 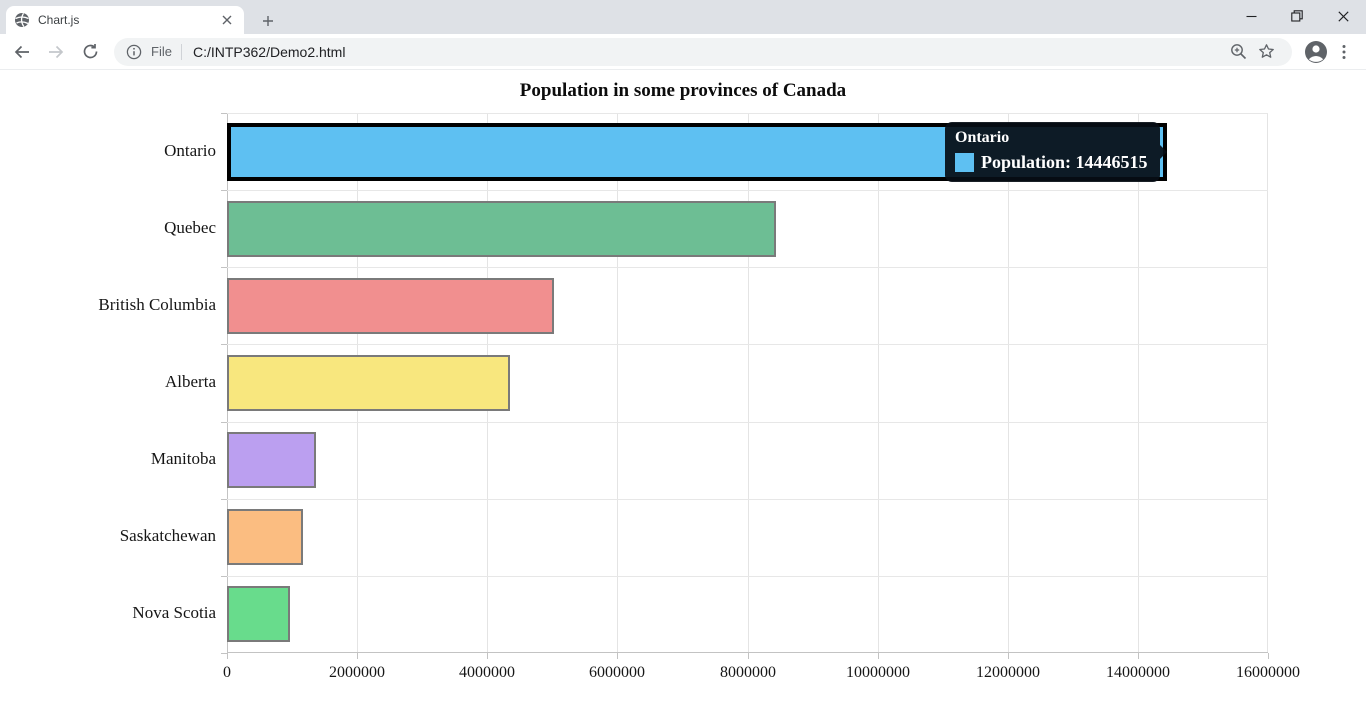 I want to click on reload-button, so click(x=90, y=52).